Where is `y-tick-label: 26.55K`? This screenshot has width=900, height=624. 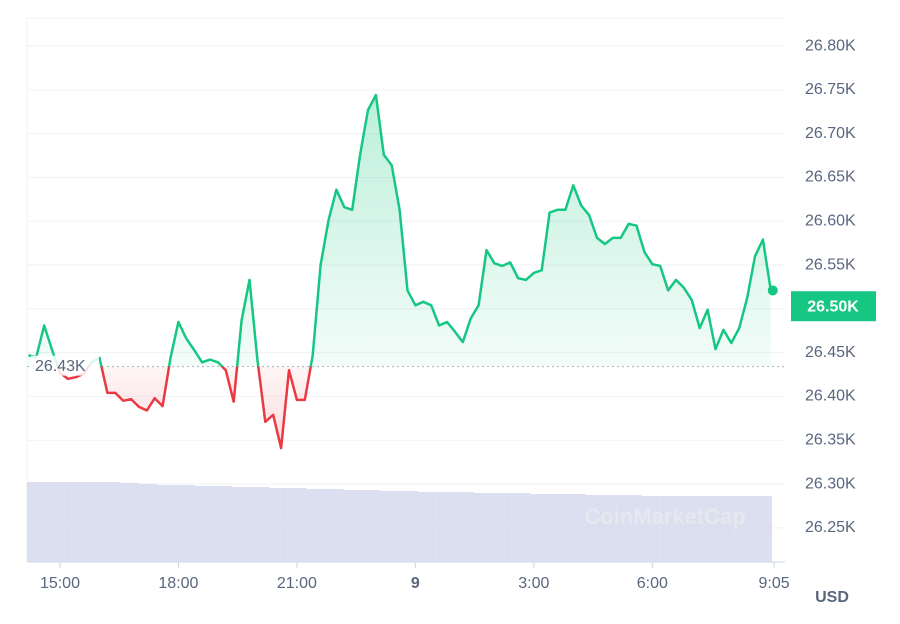 y-tick-label: 26.55K is located at coordinates (830, 264).